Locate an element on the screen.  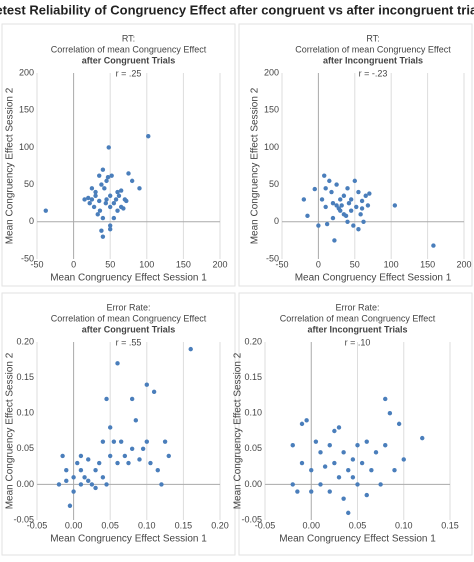
x-tick-label: 0.00 is located at coordinates (311, 525).